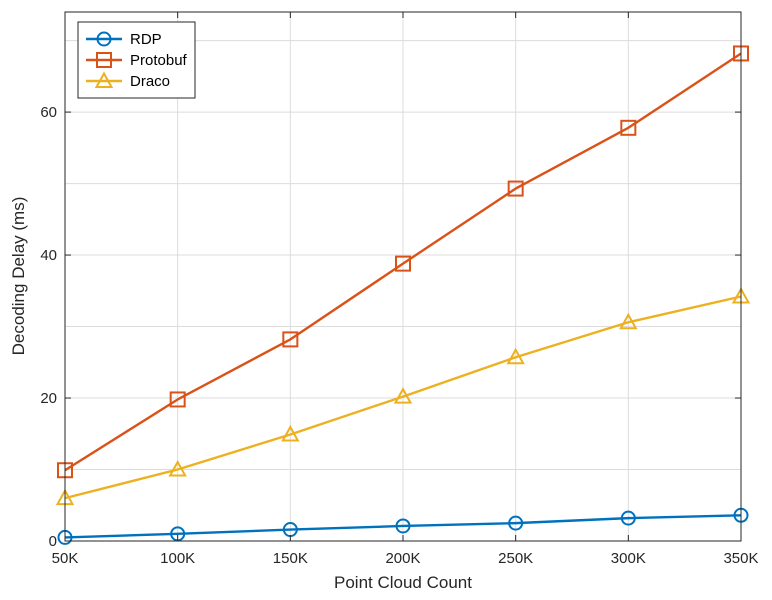 The image size is (772, 600). Describe the element at coordinates (159, 60) in the screenshot. I see `legend-label-protobuf: Protobuf` at that location.